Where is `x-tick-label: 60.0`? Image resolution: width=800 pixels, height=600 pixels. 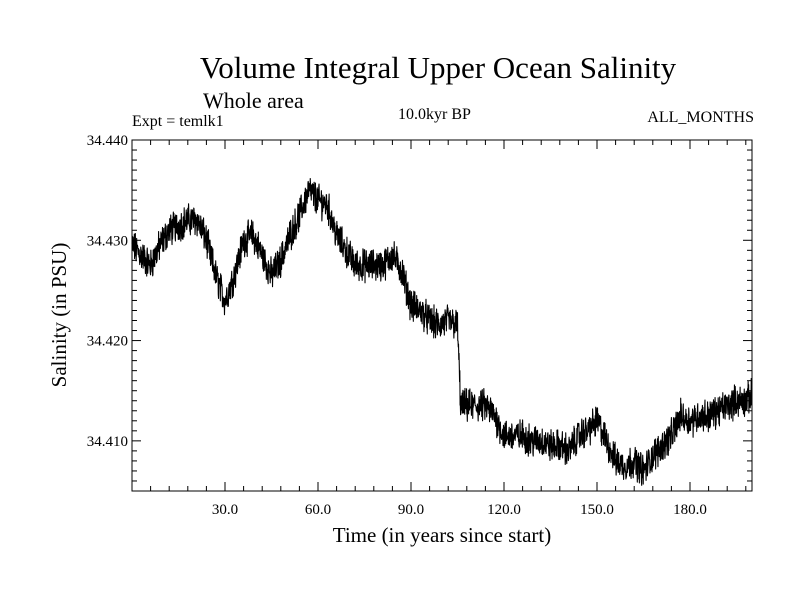 x-tick-label: 60.0 is located at coordinates (318, 510).